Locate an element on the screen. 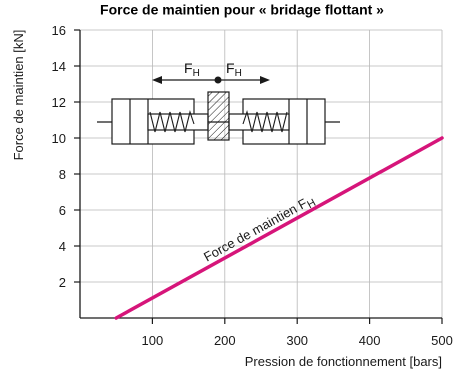 This screenshot has height=371, width=457. x-tick-label: 400 is located at coordinates (370, 340).